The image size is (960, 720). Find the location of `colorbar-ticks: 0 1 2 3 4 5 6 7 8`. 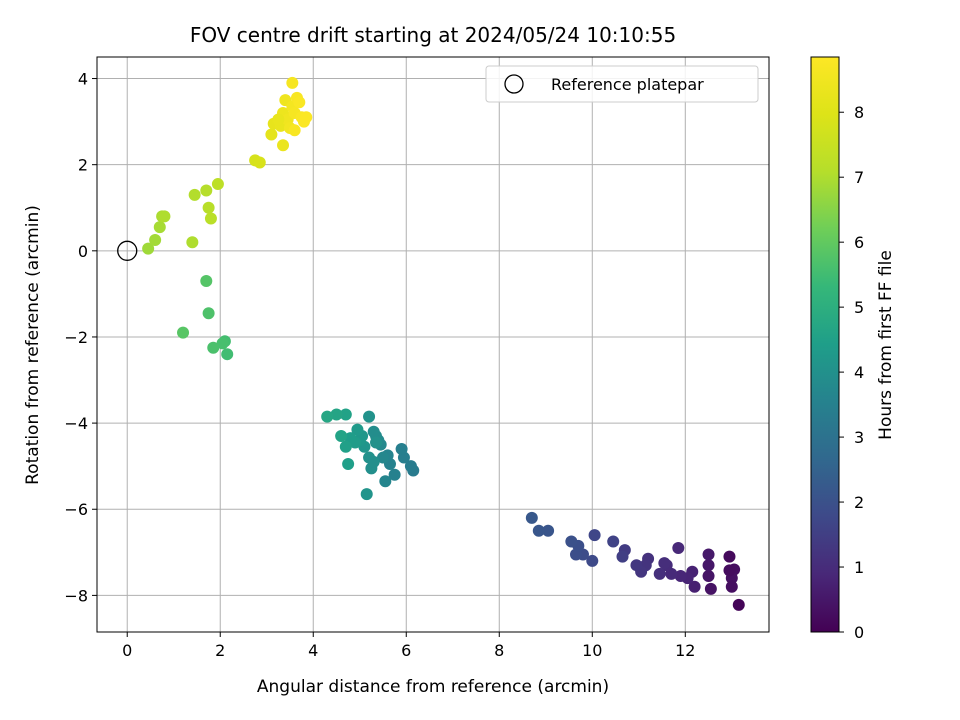

colorbar-ticks: 0 1 2 3 4 5 6 7 8 is located at coordinates (851, 372).